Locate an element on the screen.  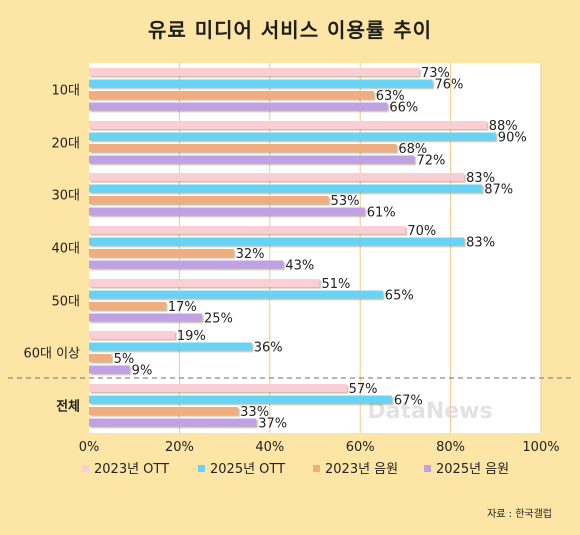
legend-label: 2025년 음원 is located at coordinates (472, 469).